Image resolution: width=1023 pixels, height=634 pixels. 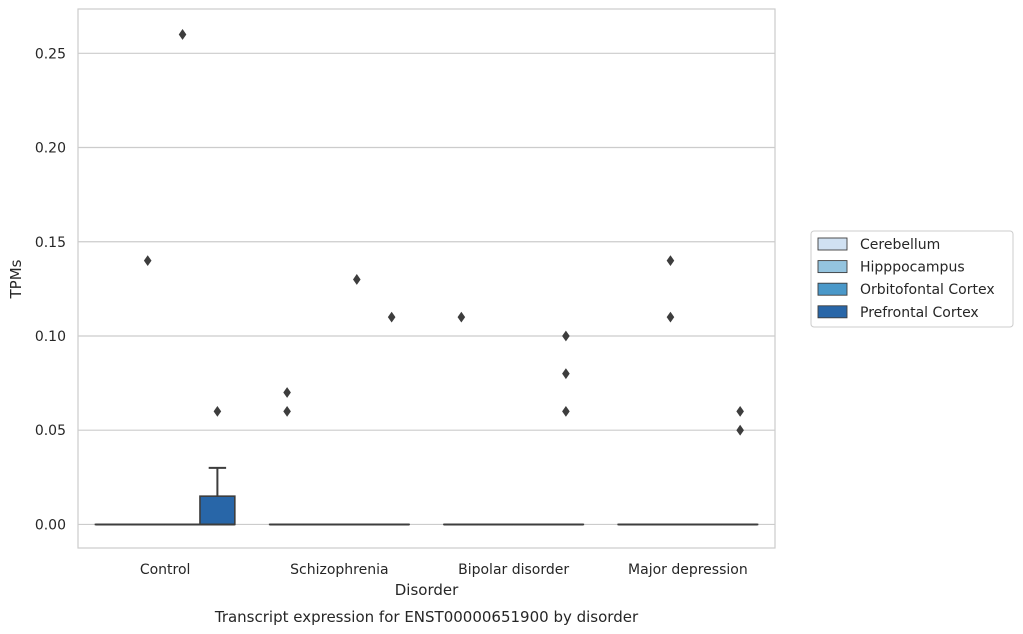 What do you see at coordinates (50, 337) in the screenshot?
I see `y-tick-label: 0.10` at bounding box center [50, 337].